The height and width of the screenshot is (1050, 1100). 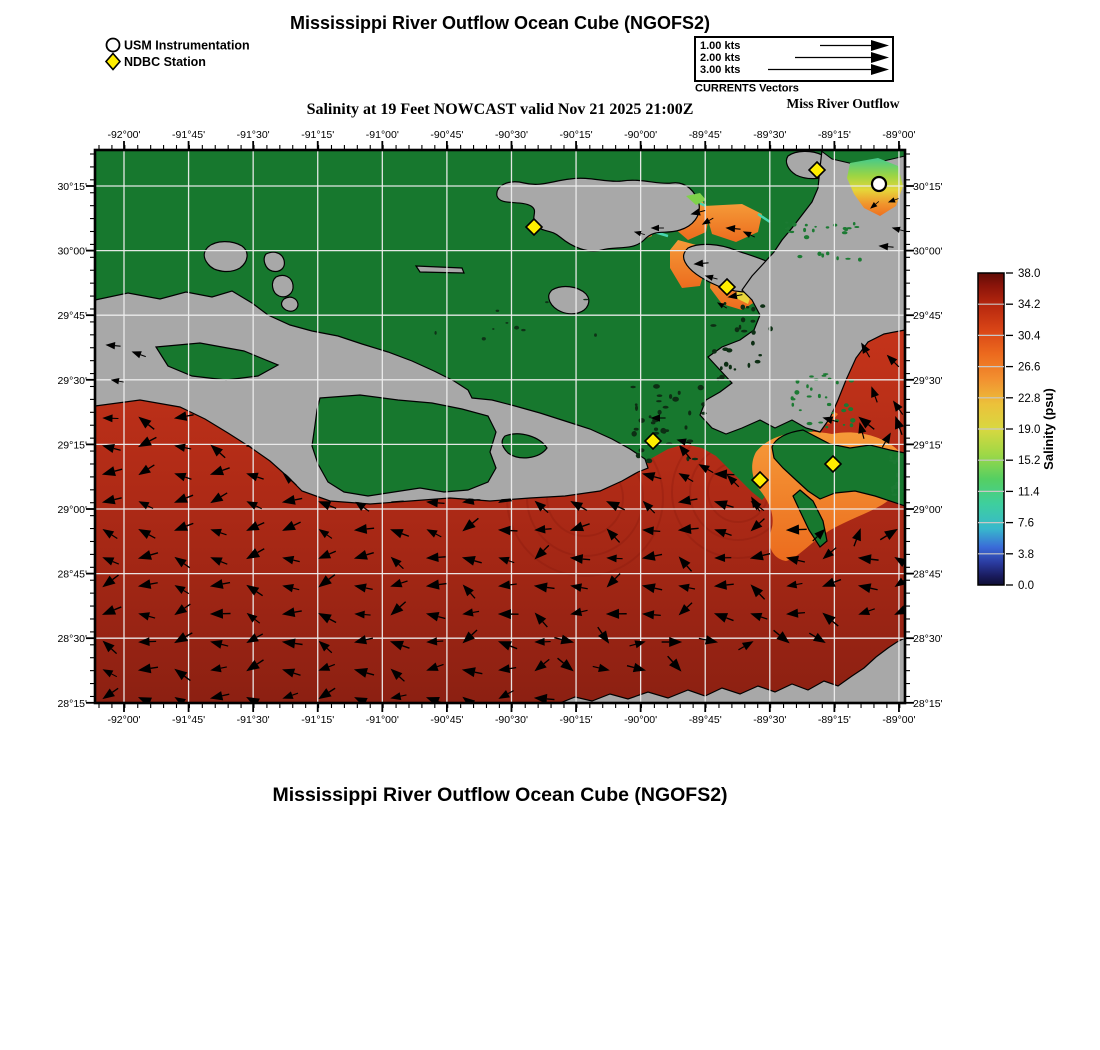 I want to click on x-axis-label: -90°45', so click(x=446, y=720).